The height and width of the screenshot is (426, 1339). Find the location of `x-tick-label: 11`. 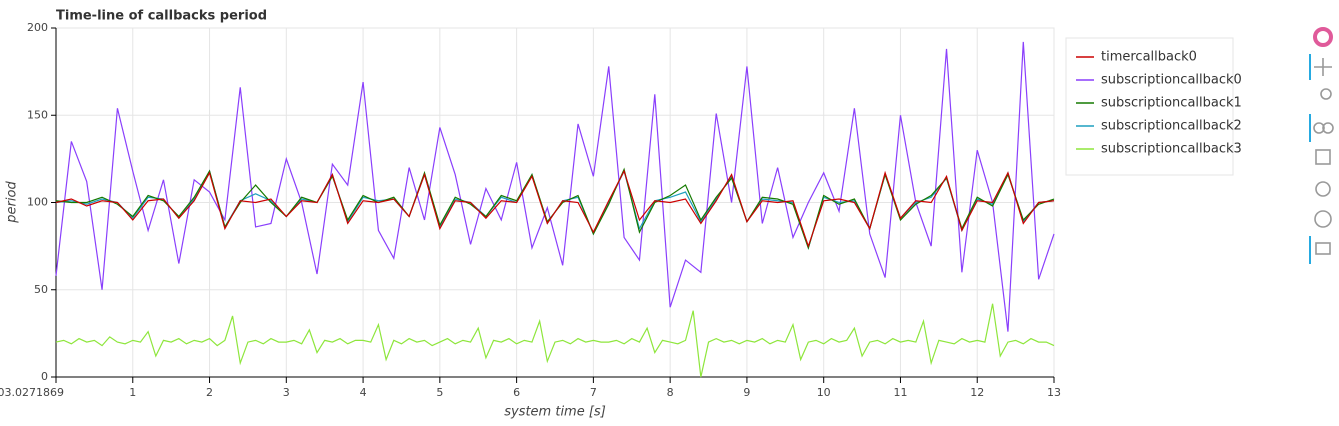

x-tick-label: 11 is located at coordinates (900, 392).